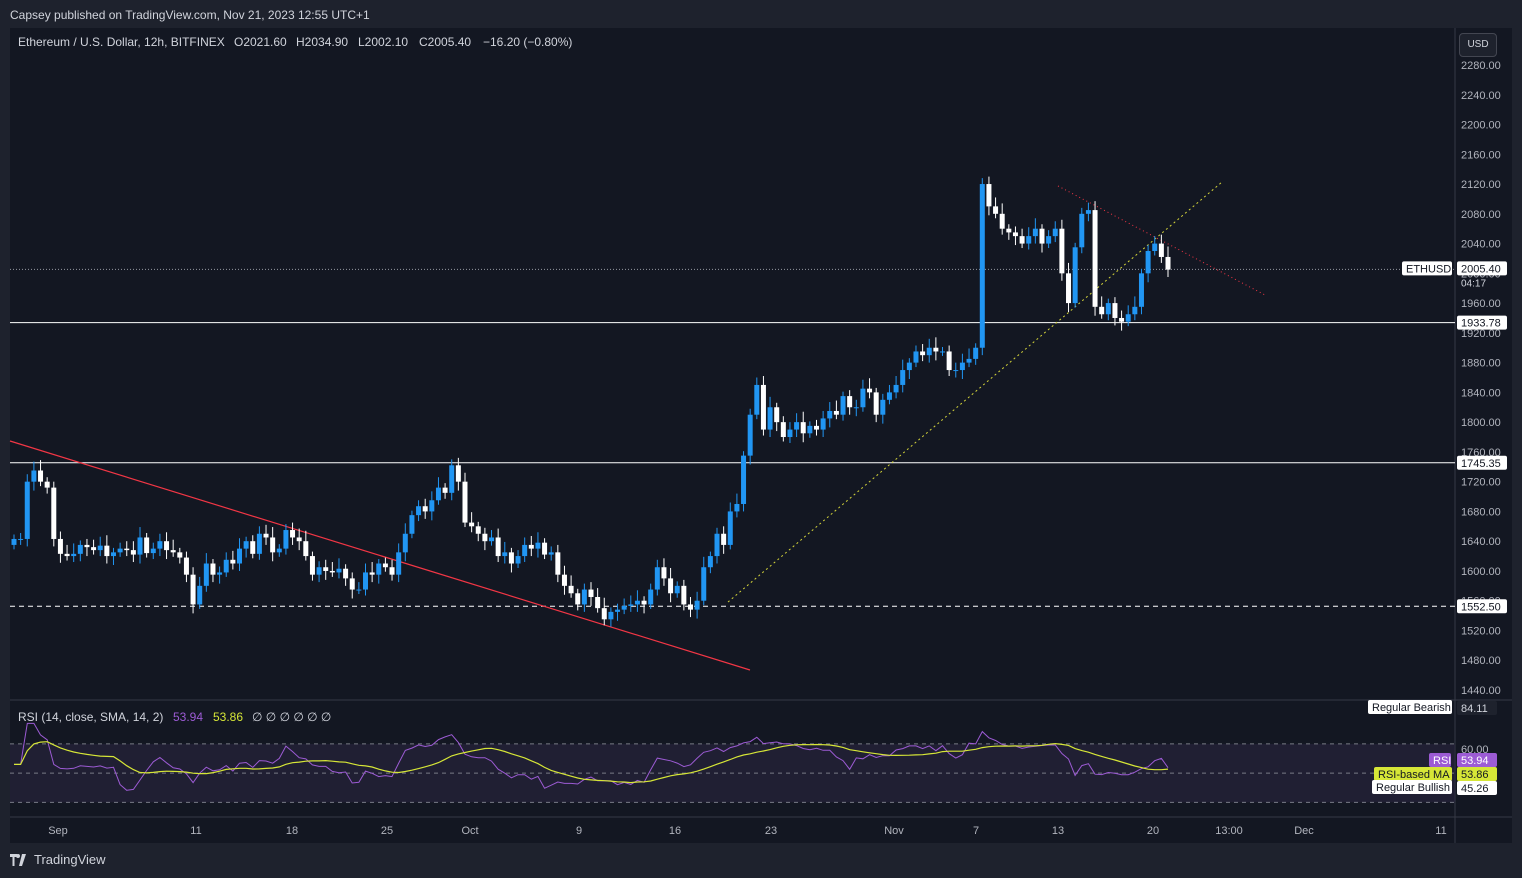  What do you see at coordinates (1482, 268) in the screenshot?
I see `last-price-tag-bg` at bounding box center [1482, 268].